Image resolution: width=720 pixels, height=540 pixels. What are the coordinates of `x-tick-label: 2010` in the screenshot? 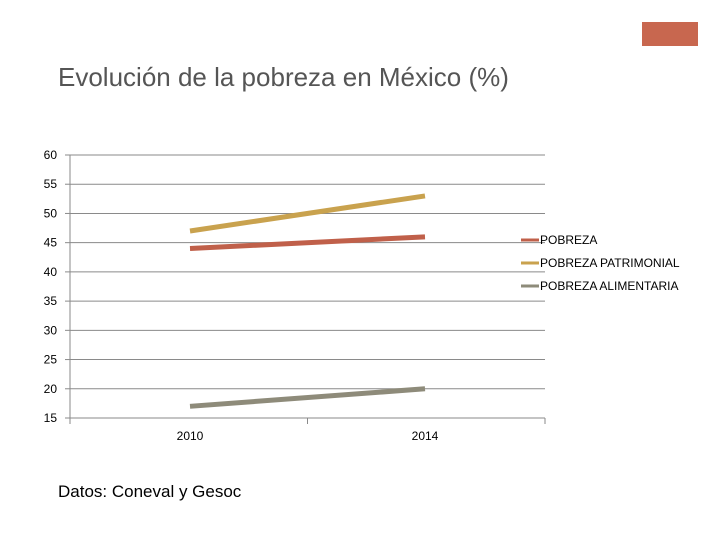 It's located at (190, 436).